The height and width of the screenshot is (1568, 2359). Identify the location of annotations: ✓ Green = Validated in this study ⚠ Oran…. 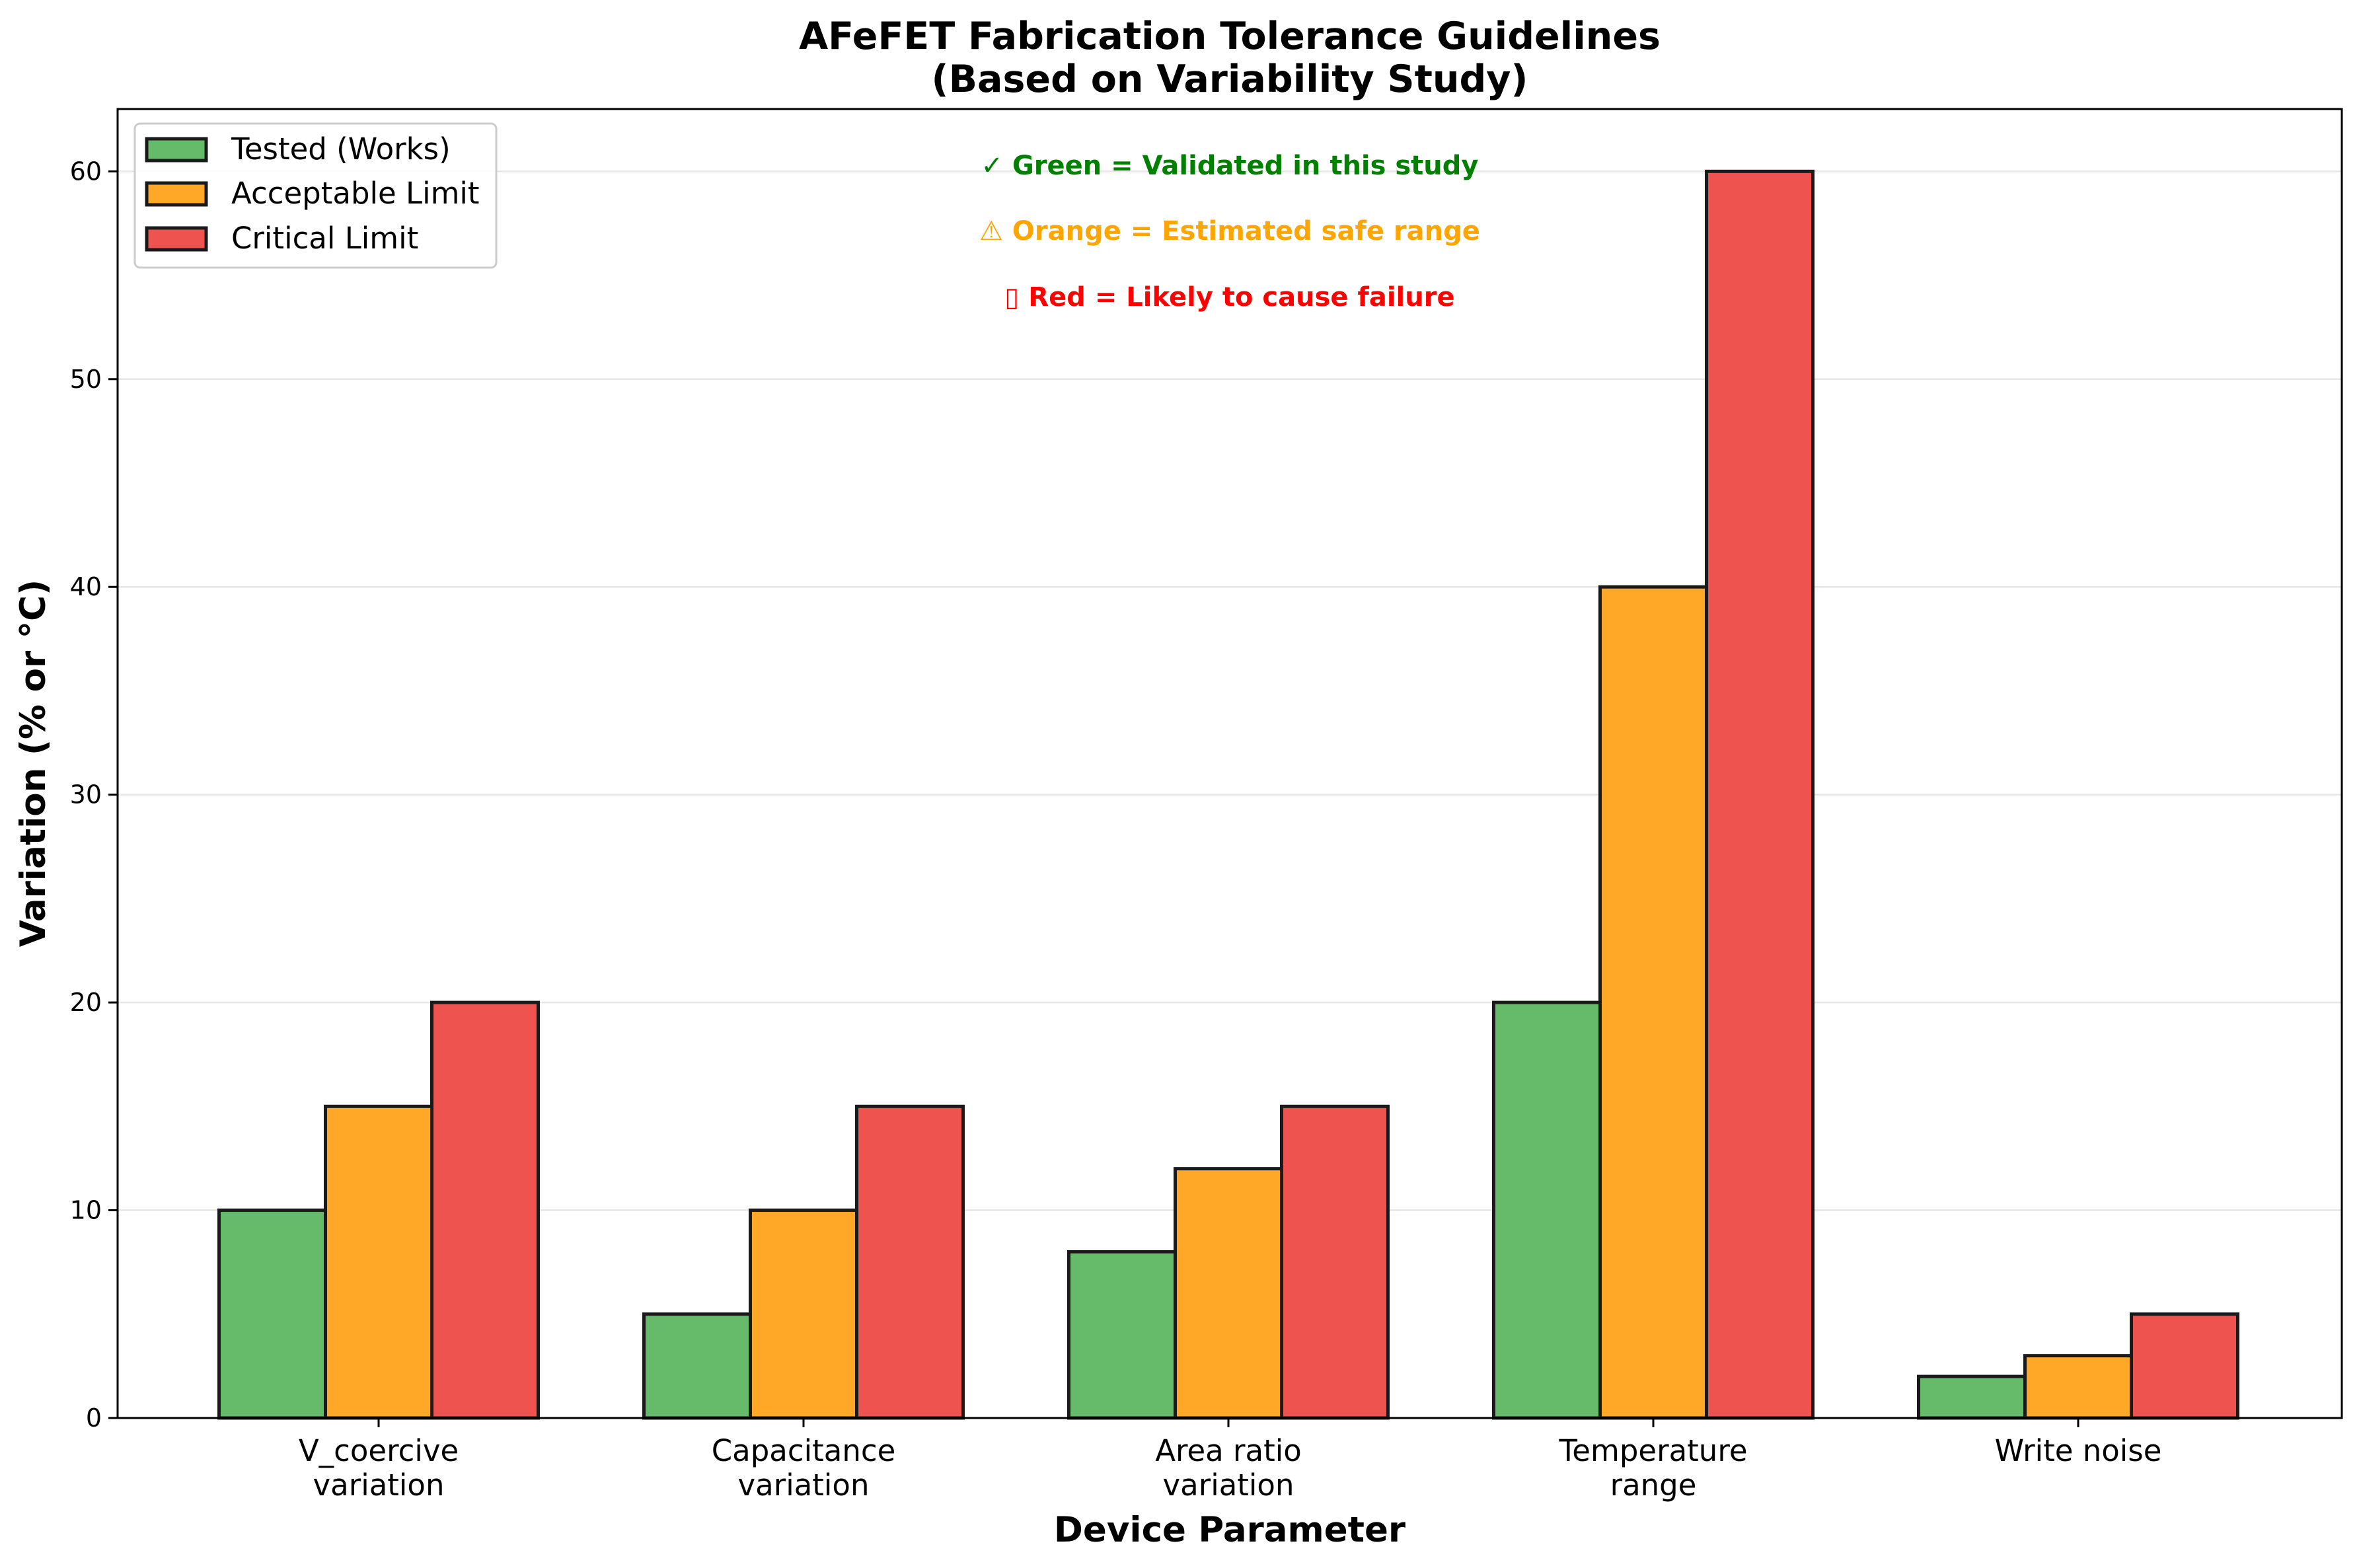
(1229, 232).